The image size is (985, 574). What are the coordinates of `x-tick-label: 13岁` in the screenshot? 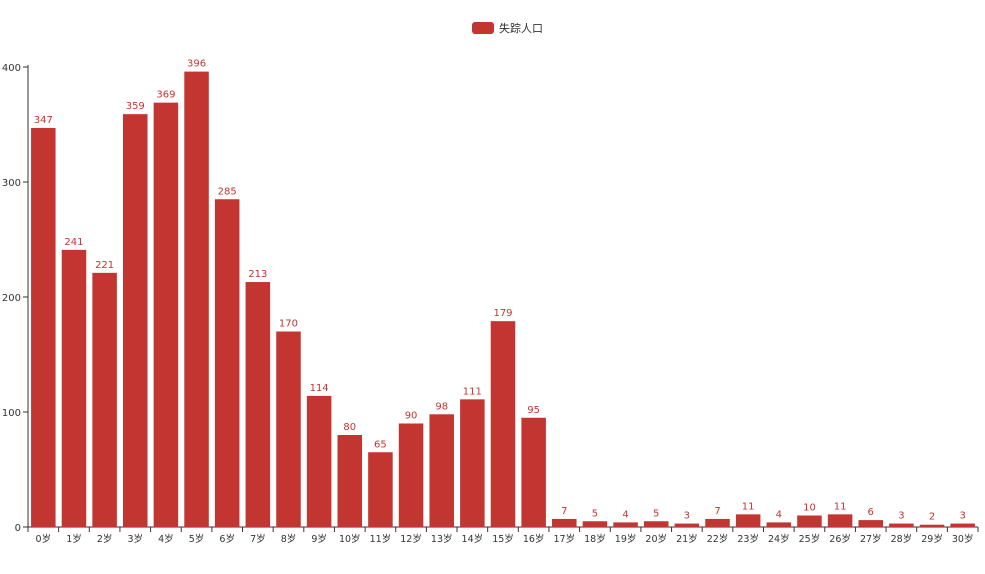 It's located at (442, 539).